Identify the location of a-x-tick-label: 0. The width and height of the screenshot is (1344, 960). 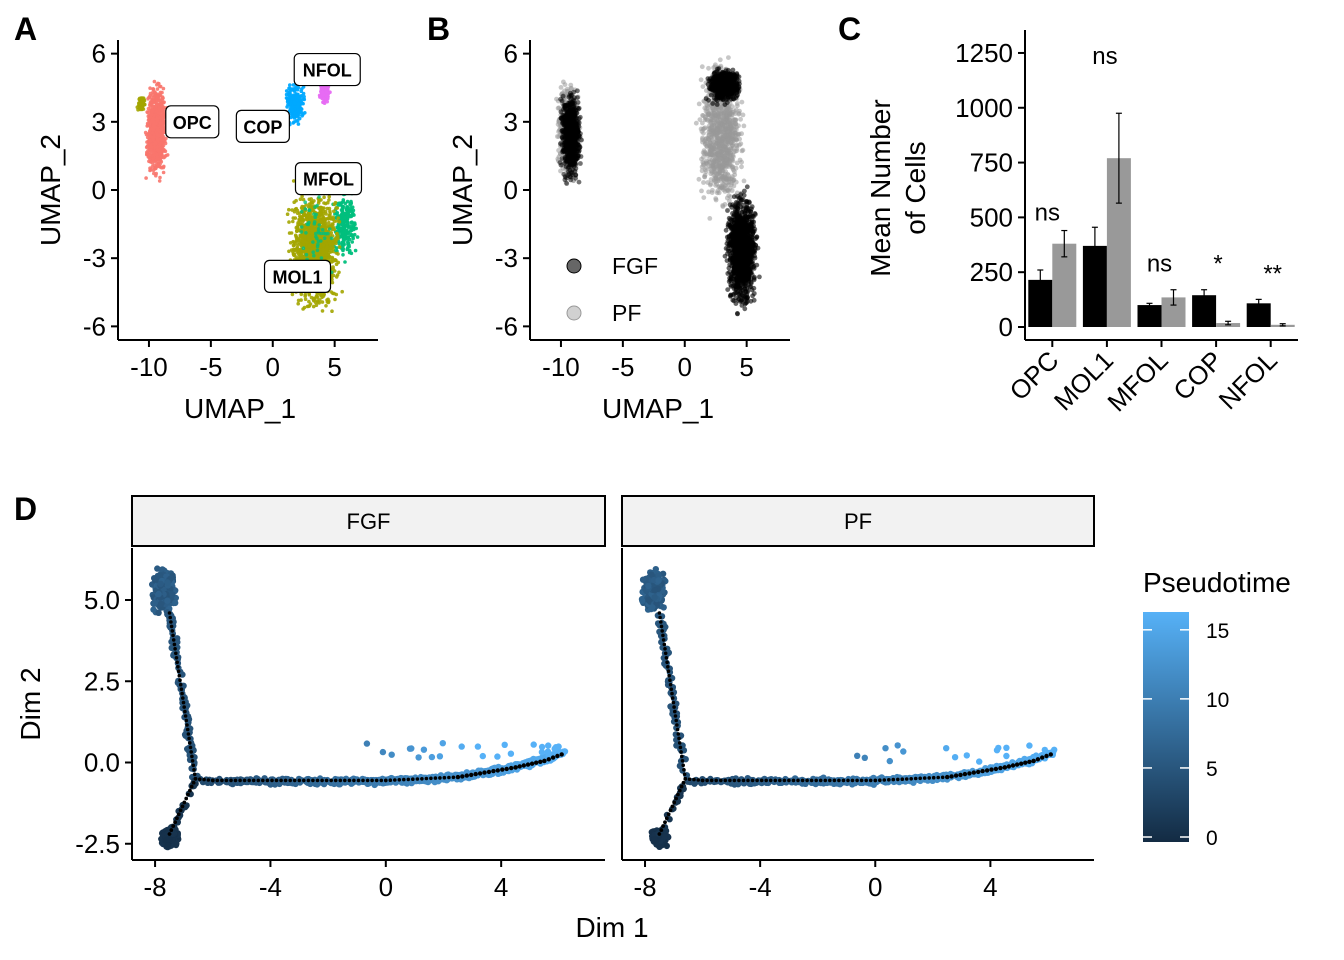
(273, 367).